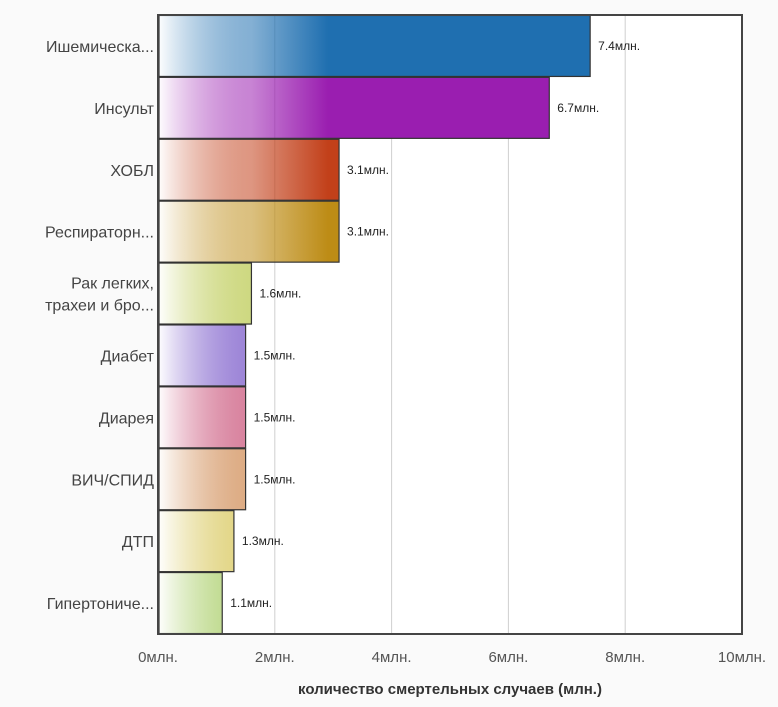  Describe the element at coordinates (112, 284) in the screenshot. I see `category-label: Рак легких,` at that location.